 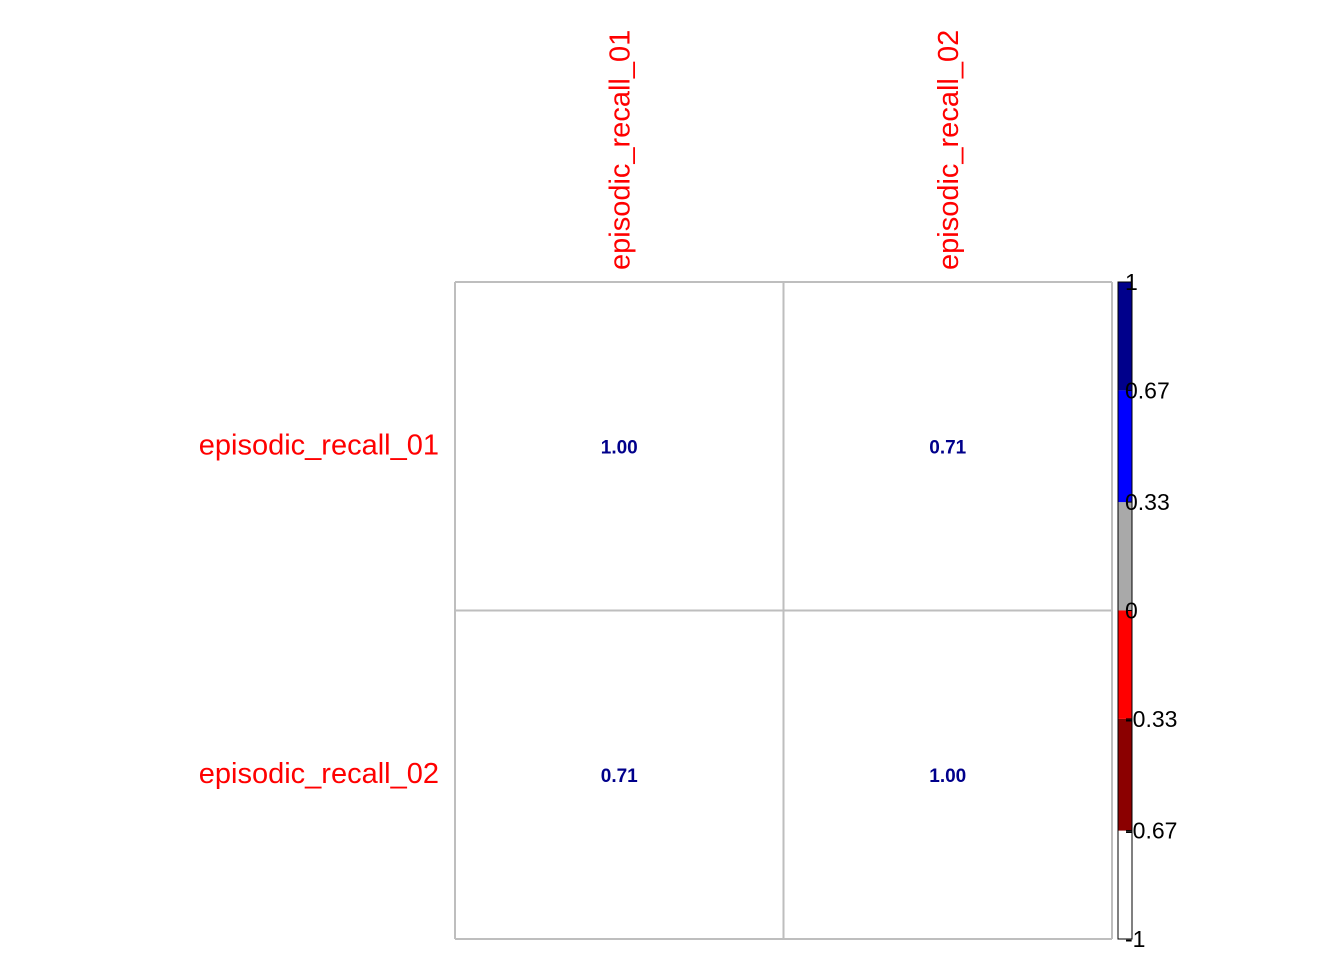 What do you see at coordinates (949, 150) in the screenshot?
I see `column-label: episodic_recall_02` at bounding box center [949, 150].